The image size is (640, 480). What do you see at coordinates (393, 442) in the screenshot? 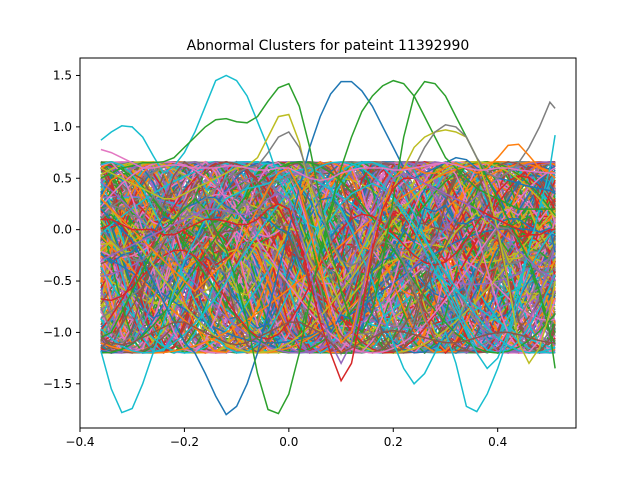
I see `x-tick-label: 0.2` at bounding box center [393, 442].